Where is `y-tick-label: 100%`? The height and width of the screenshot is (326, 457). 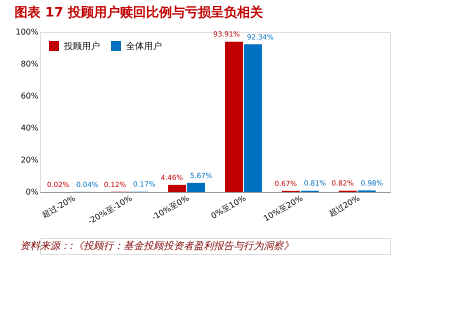
y-tick-label: 100% is located at coordinates (27, 32).